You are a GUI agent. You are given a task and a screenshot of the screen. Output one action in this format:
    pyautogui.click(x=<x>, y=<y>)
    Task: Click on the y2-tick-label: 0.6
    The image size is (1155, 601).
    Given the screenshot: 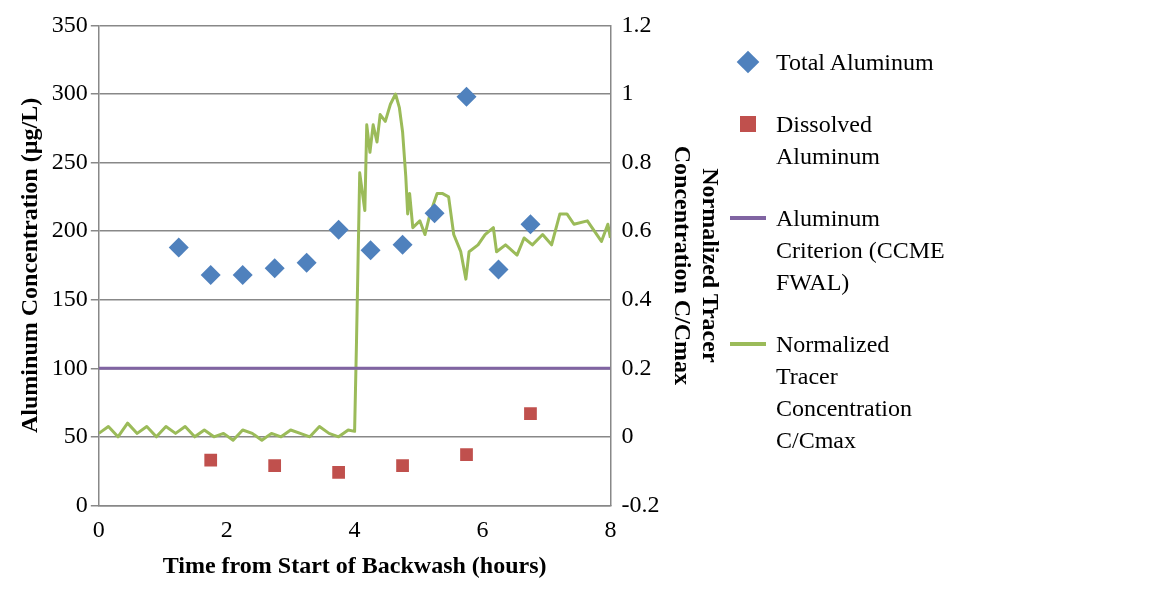 What is the action you would take?
    pyautogui.click(x=636, y=229)
    